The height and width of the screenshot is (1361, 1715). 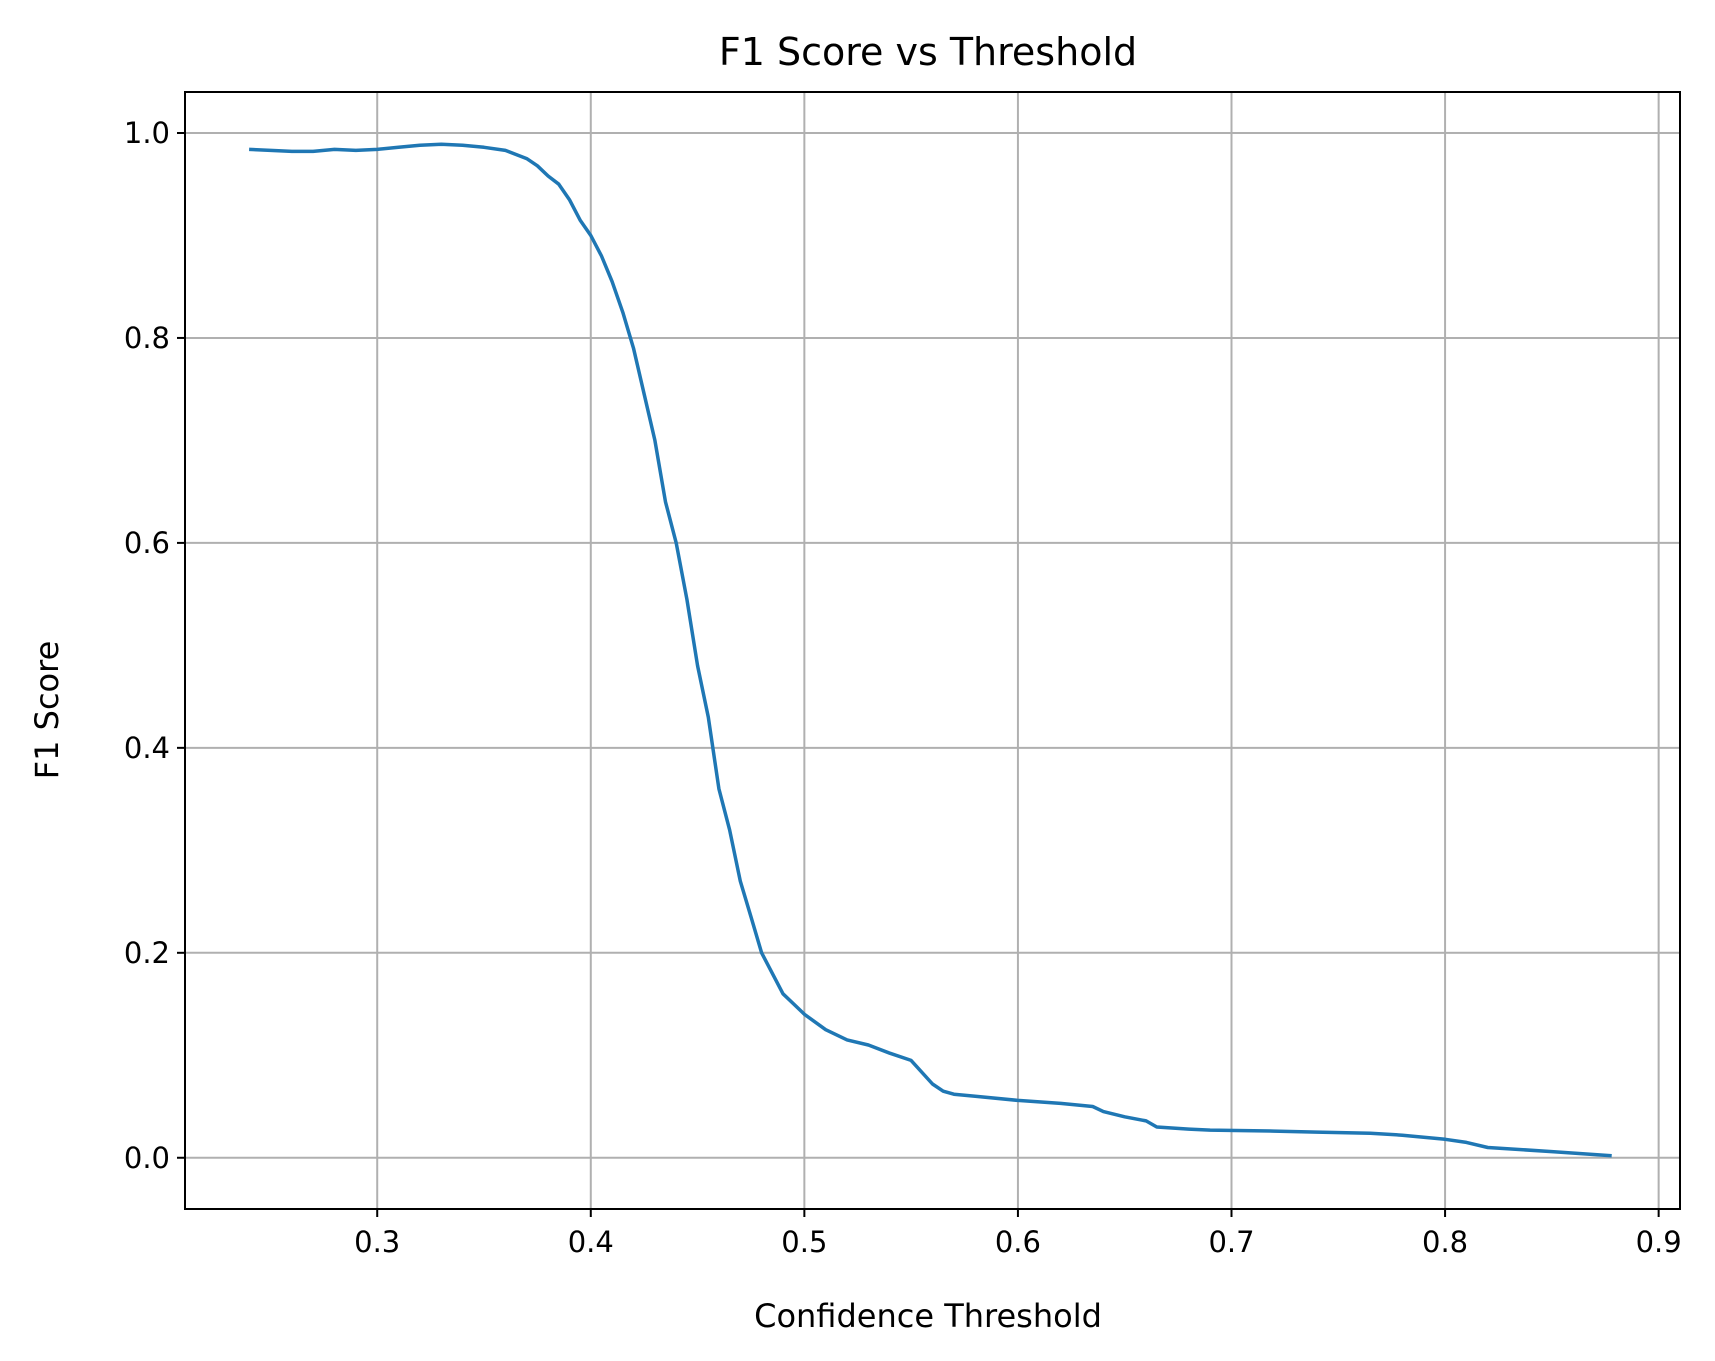 I want to click on x-tick-label: 0.4, so click(x=591, y=1242).